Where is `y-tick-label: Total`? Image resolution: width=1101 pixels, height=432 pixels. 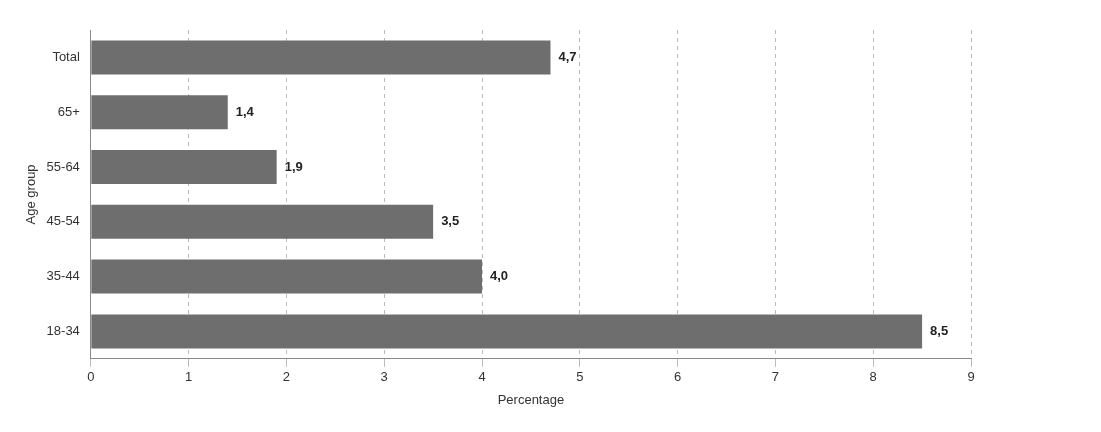
y-tick-label: Total is located at coordinates (66, 56).